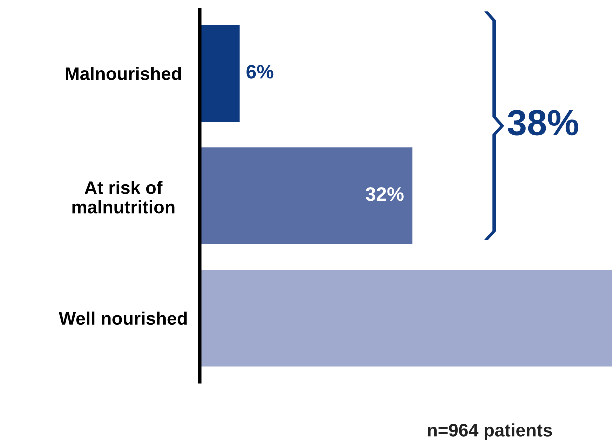 The height and width of the screenshot is (445, 612). I want to click on y-tick-label: Malnourished, so click(124, 73).